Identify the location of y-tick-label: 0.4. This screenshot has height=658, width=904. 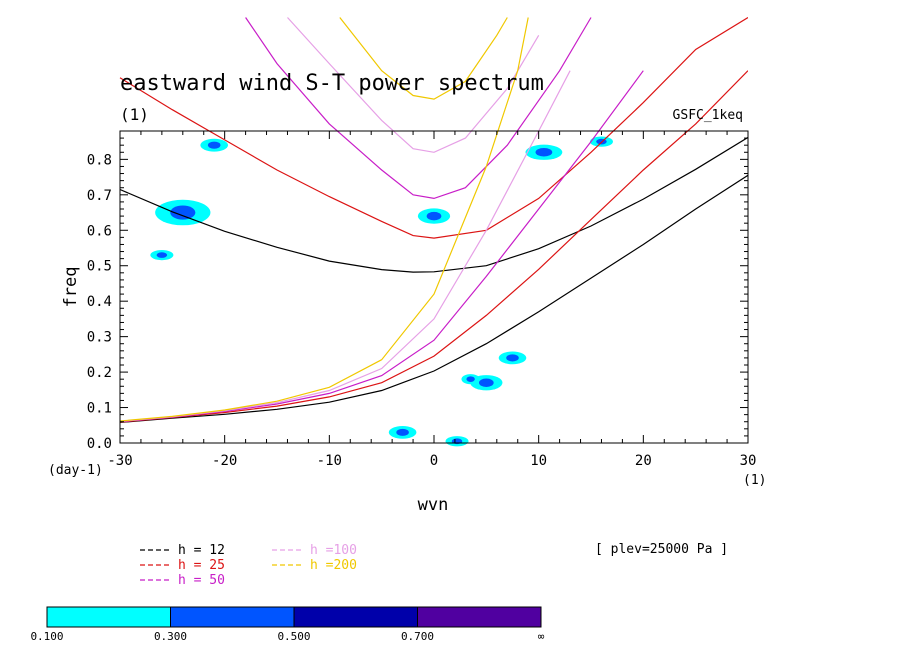
(99, 302).